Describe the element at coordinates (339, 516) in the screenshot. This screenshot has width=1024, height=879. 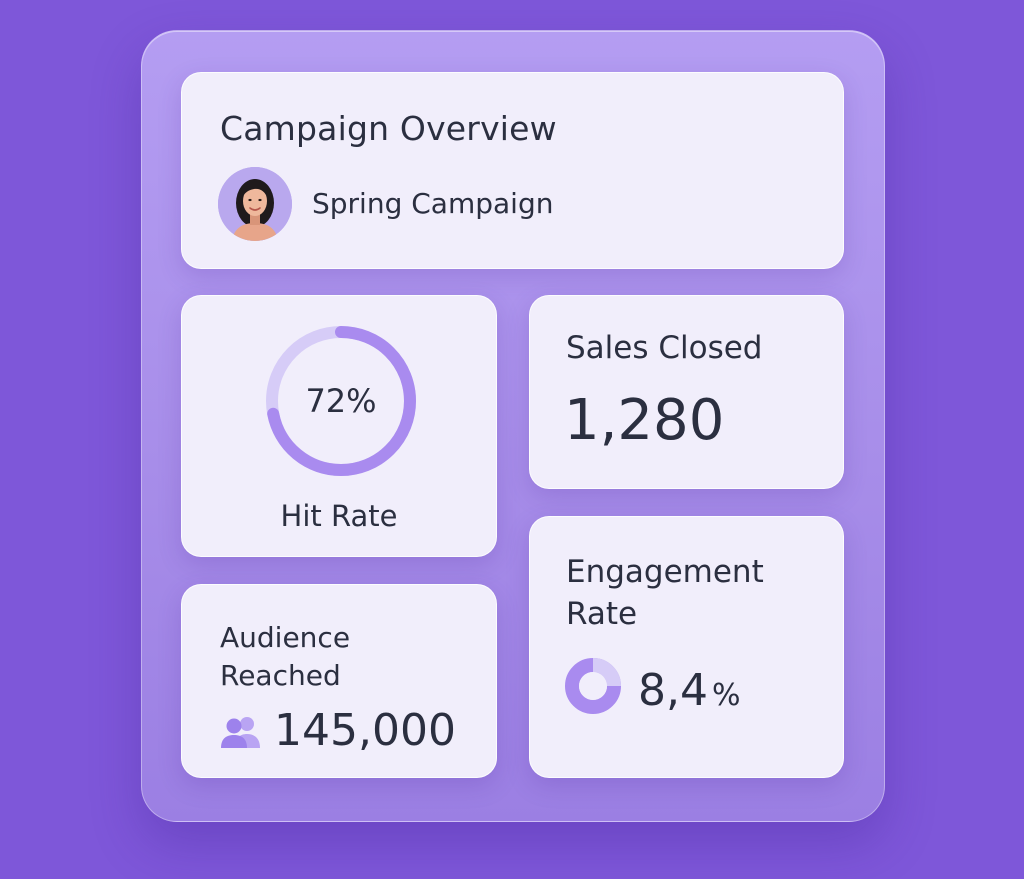
I see `hit-rate-label: Hit Rate` at that location.